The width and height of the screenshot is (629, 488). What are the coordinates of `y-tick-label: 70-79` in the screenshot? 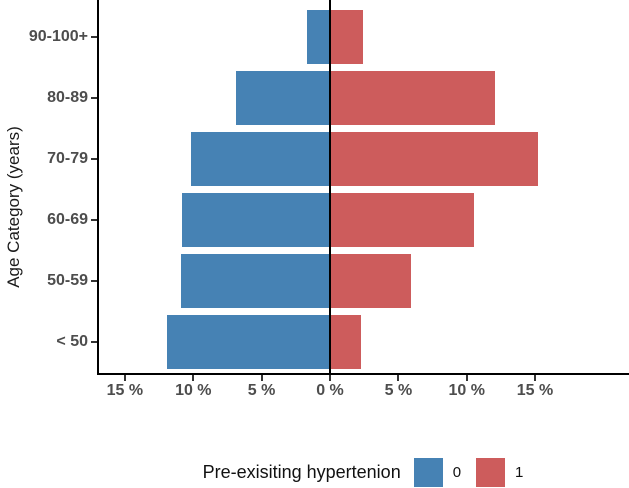 It's located at (67, 158).